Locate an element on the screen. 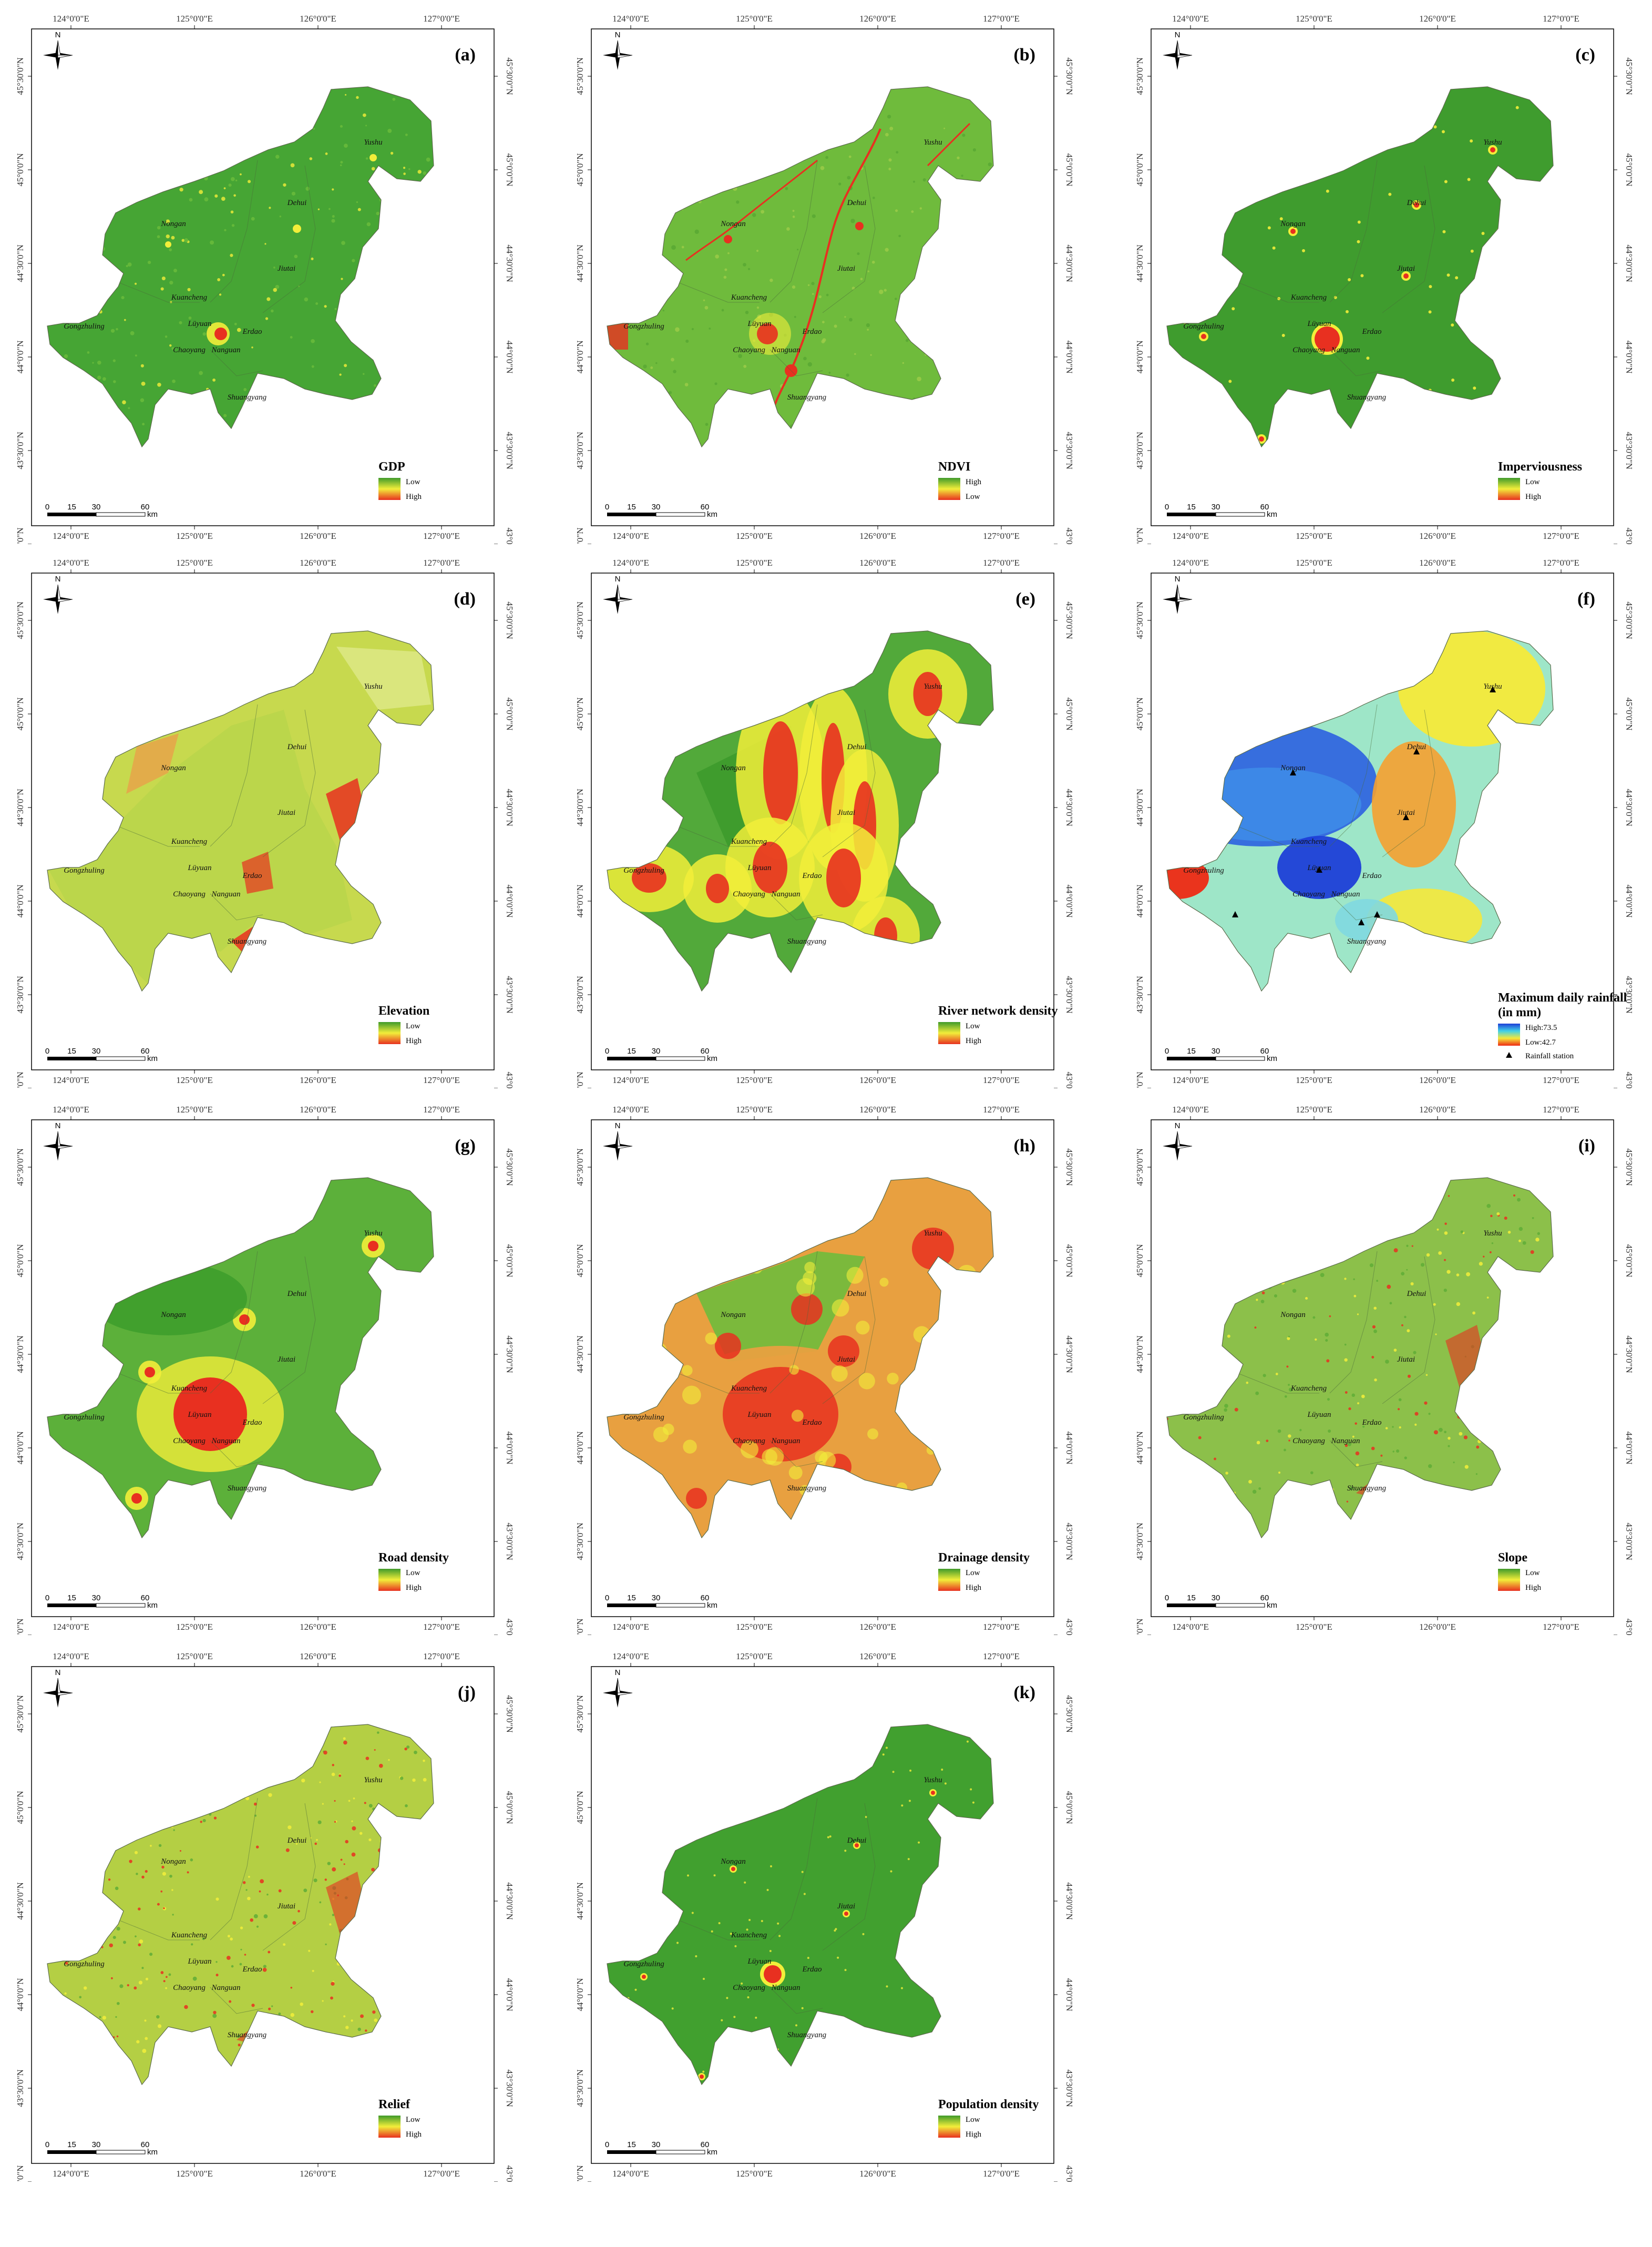  scale-unit-label: km is located at coordinates (152, 1058).